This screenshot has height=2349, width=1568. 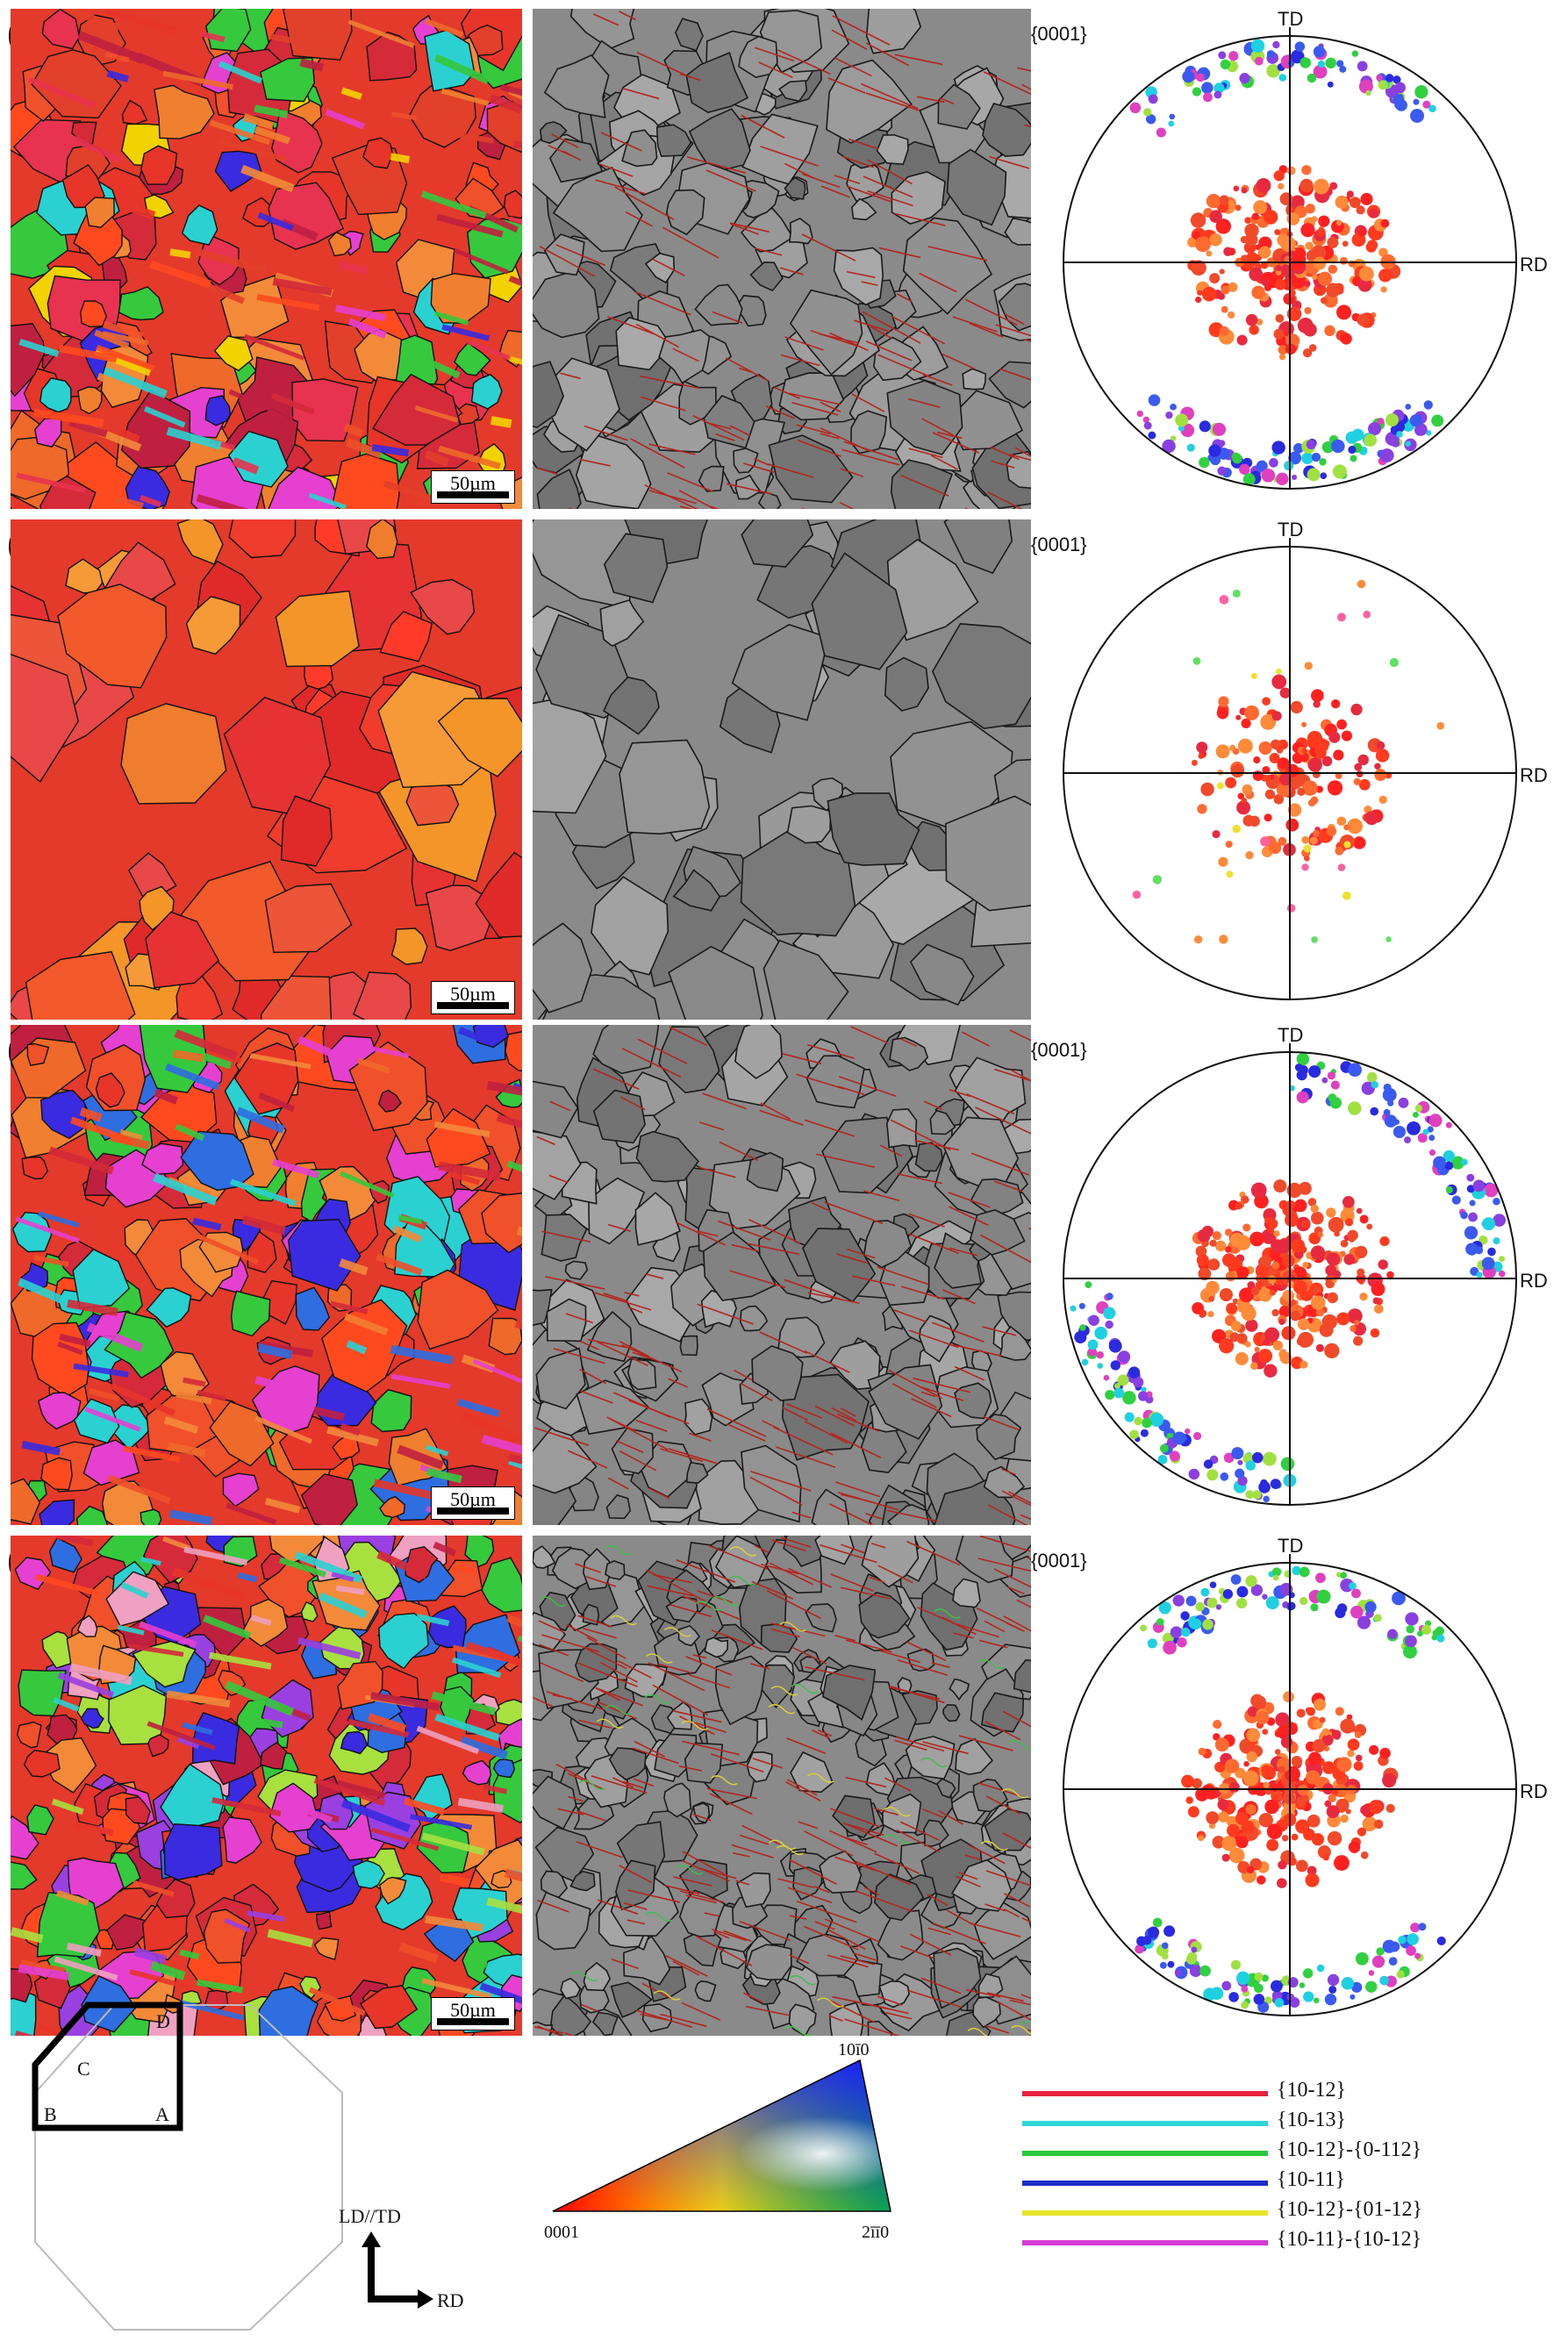 What do you see at coordinates (561, 2232) in the screenshot?
I see `ipf-corner-0001: 0001` at bounding box center [561, 2232].